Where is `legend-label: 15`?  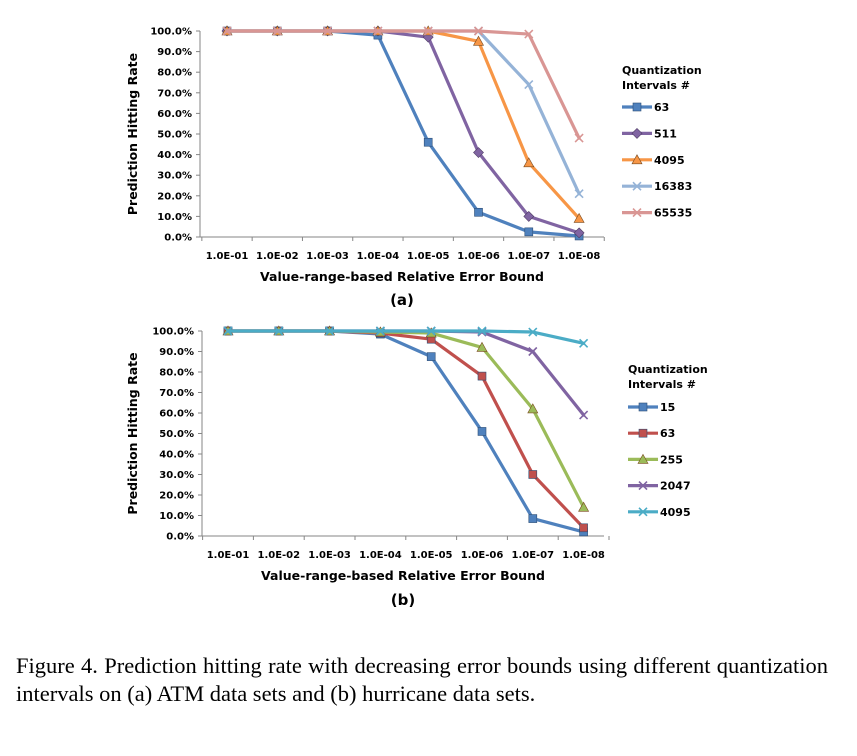
legend-label: 15 is located at coordinates (667, 407).